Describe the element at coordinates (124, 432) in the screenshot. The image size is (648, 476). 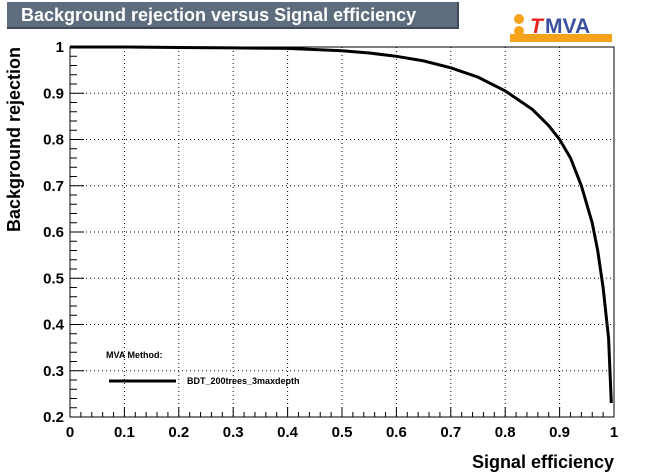
I see `x-tick-label: 0.1` at that location.